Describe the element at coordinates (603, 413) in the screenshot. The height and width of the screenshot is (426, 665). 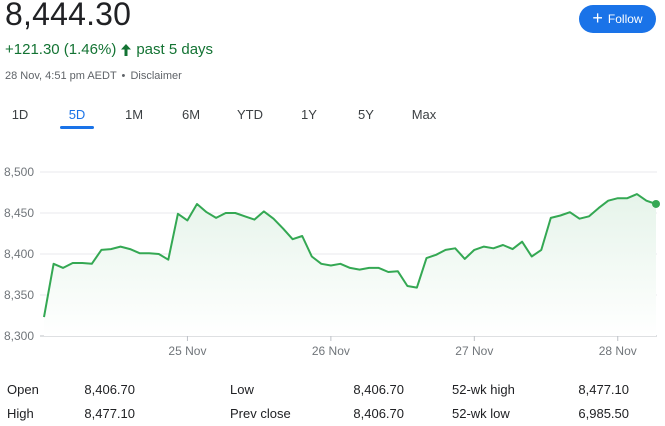
I see `stat-value-52wk-low: 6,985.50` at that location.